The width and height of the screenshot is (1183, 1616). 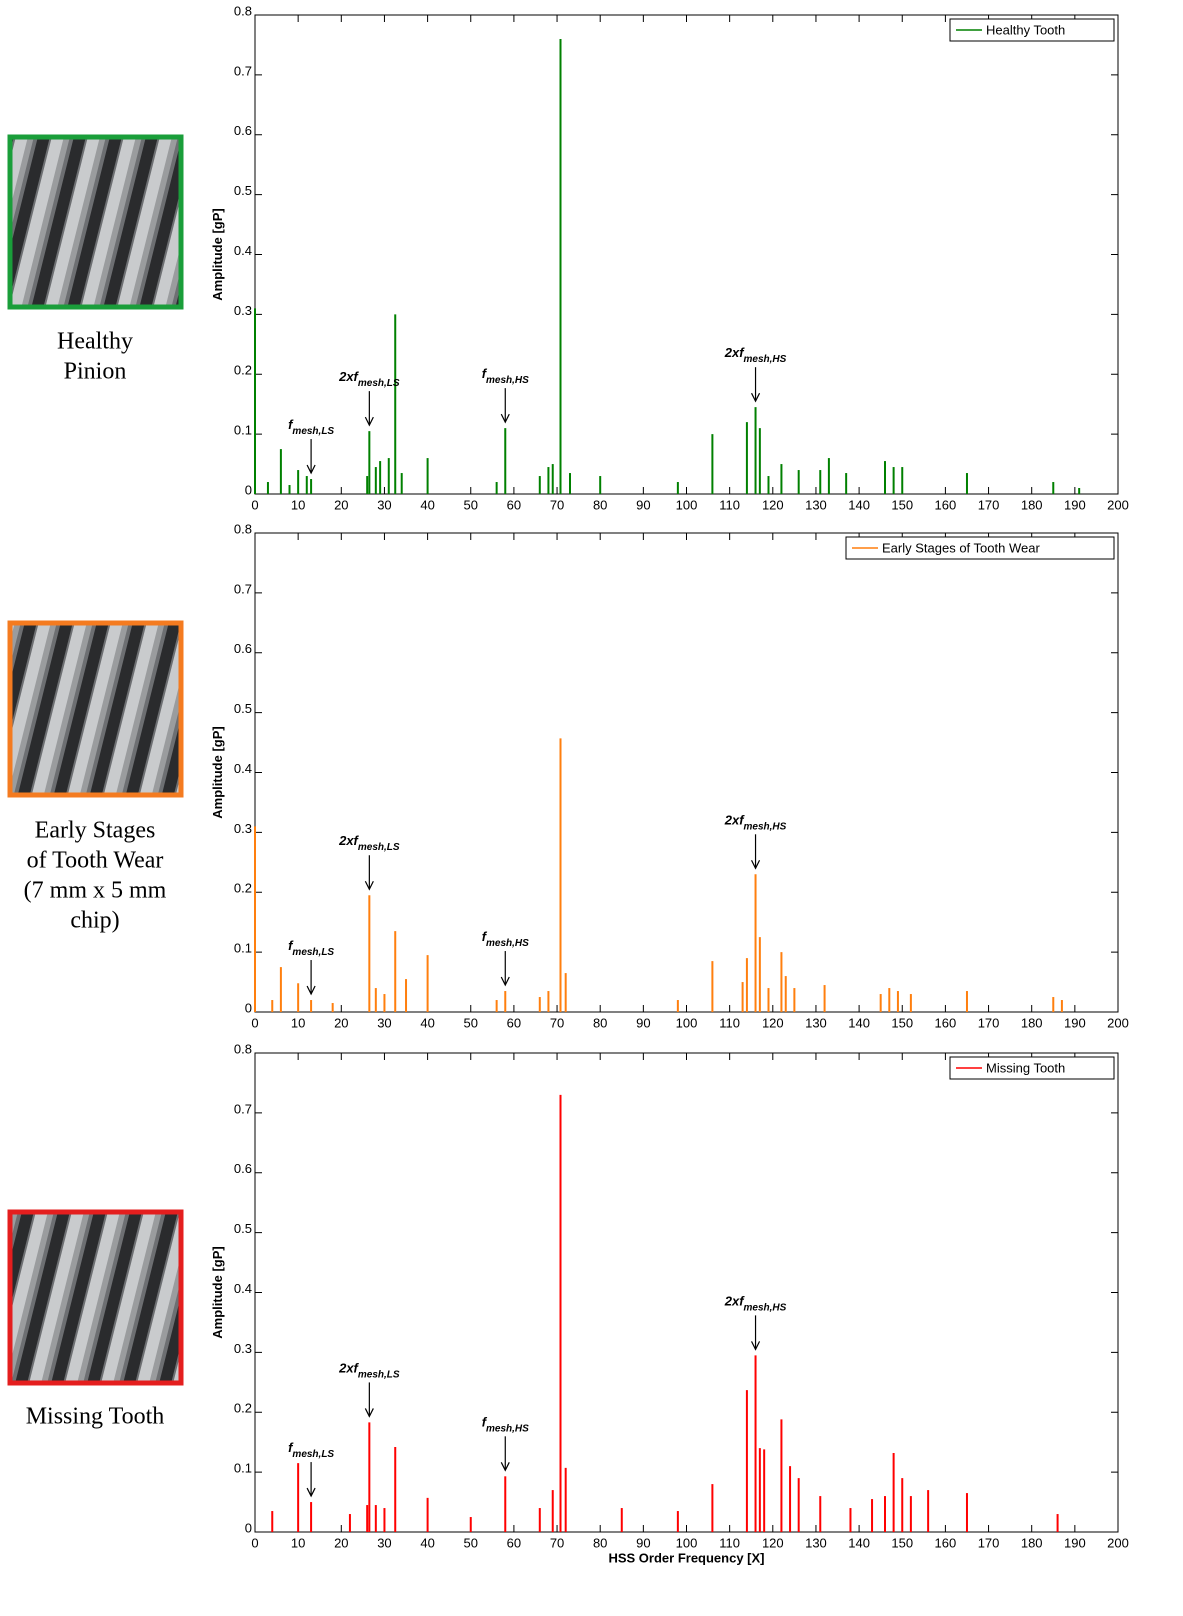 What do you see at coordinates (600, 1022) in the screenshot?
I see `x-tick-label: 80` at bounding box center [600, 1022].